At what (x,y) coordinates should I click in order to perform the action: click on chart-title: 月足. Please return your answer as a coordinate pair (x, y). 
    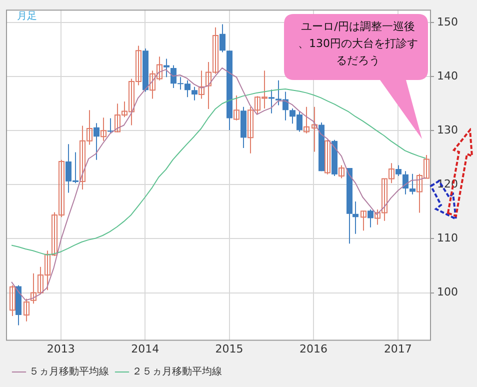
    Looking at the image, I should click on (27, 16).